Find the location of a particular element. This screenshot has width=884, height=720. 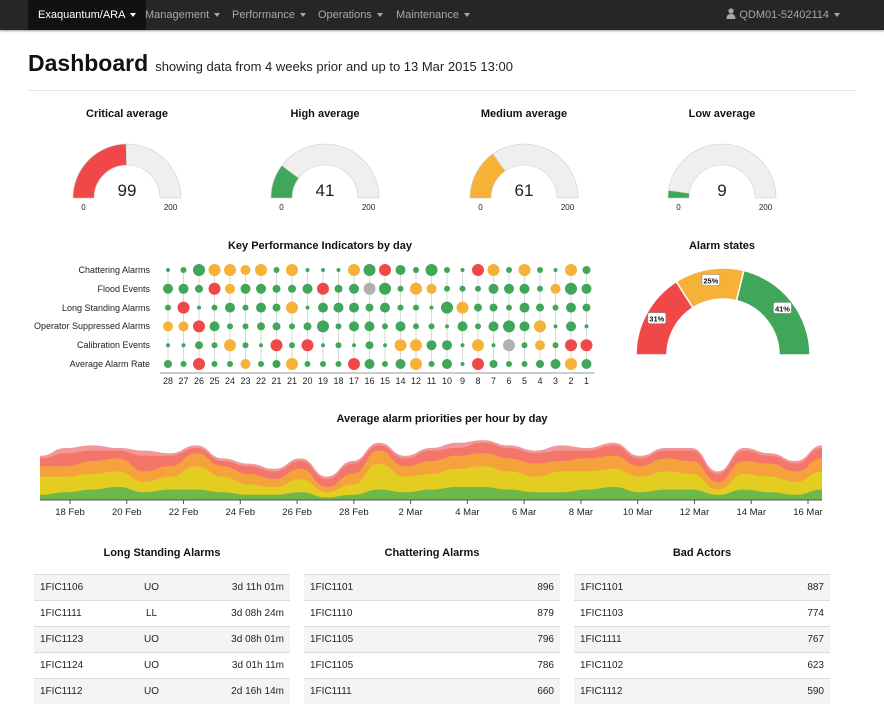

table-row: 1FIC1102 623 is located at coordinates (702, 665).